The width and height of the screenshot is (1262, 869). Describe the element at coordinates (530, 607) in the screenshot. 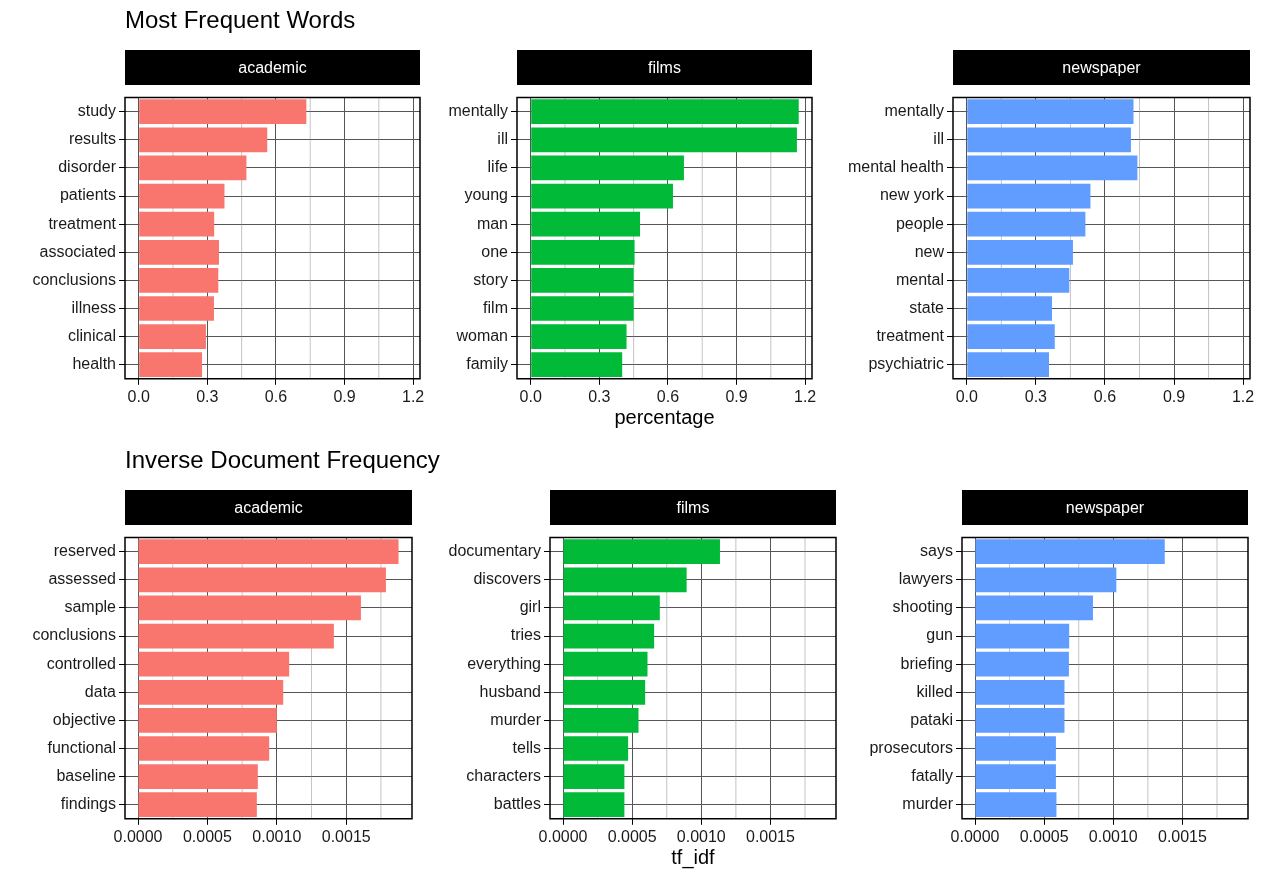

I see `y-tick-label: girl` at that location.